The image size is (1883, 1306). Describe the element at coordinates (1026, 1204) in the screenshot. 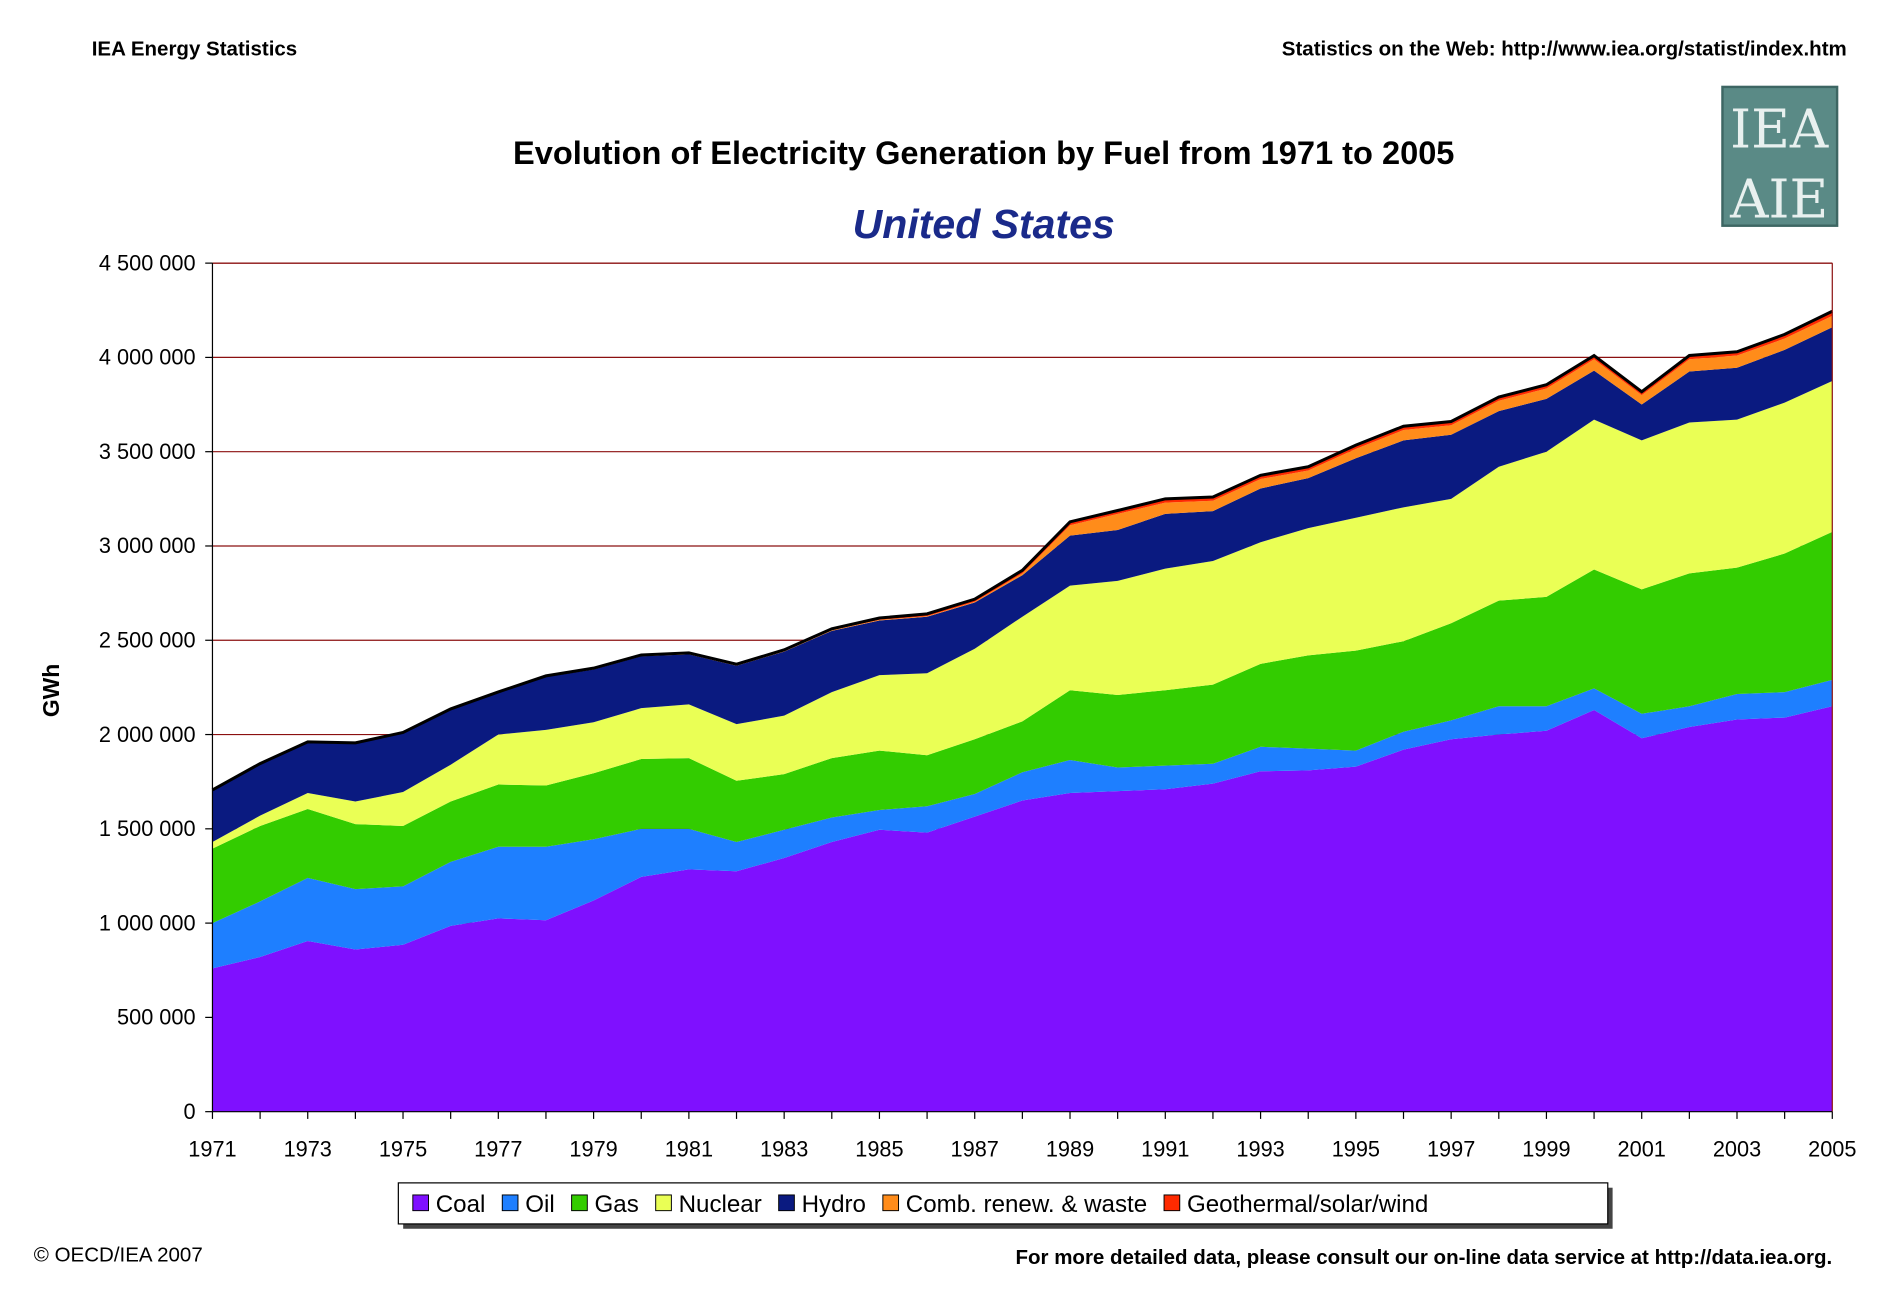

I see `legend-label: Comb. renew. & waste` at that location.